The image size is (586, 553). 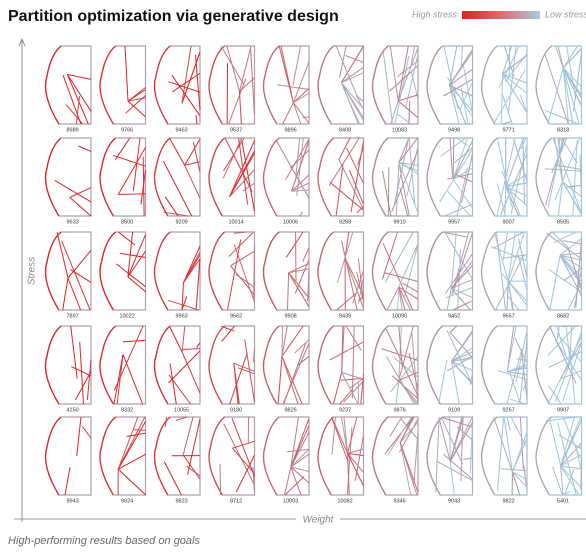 What do you see at coordinates (236, 130) in the screenshot?
I see `result-weight: 9537` at bounding box center [236, 130].